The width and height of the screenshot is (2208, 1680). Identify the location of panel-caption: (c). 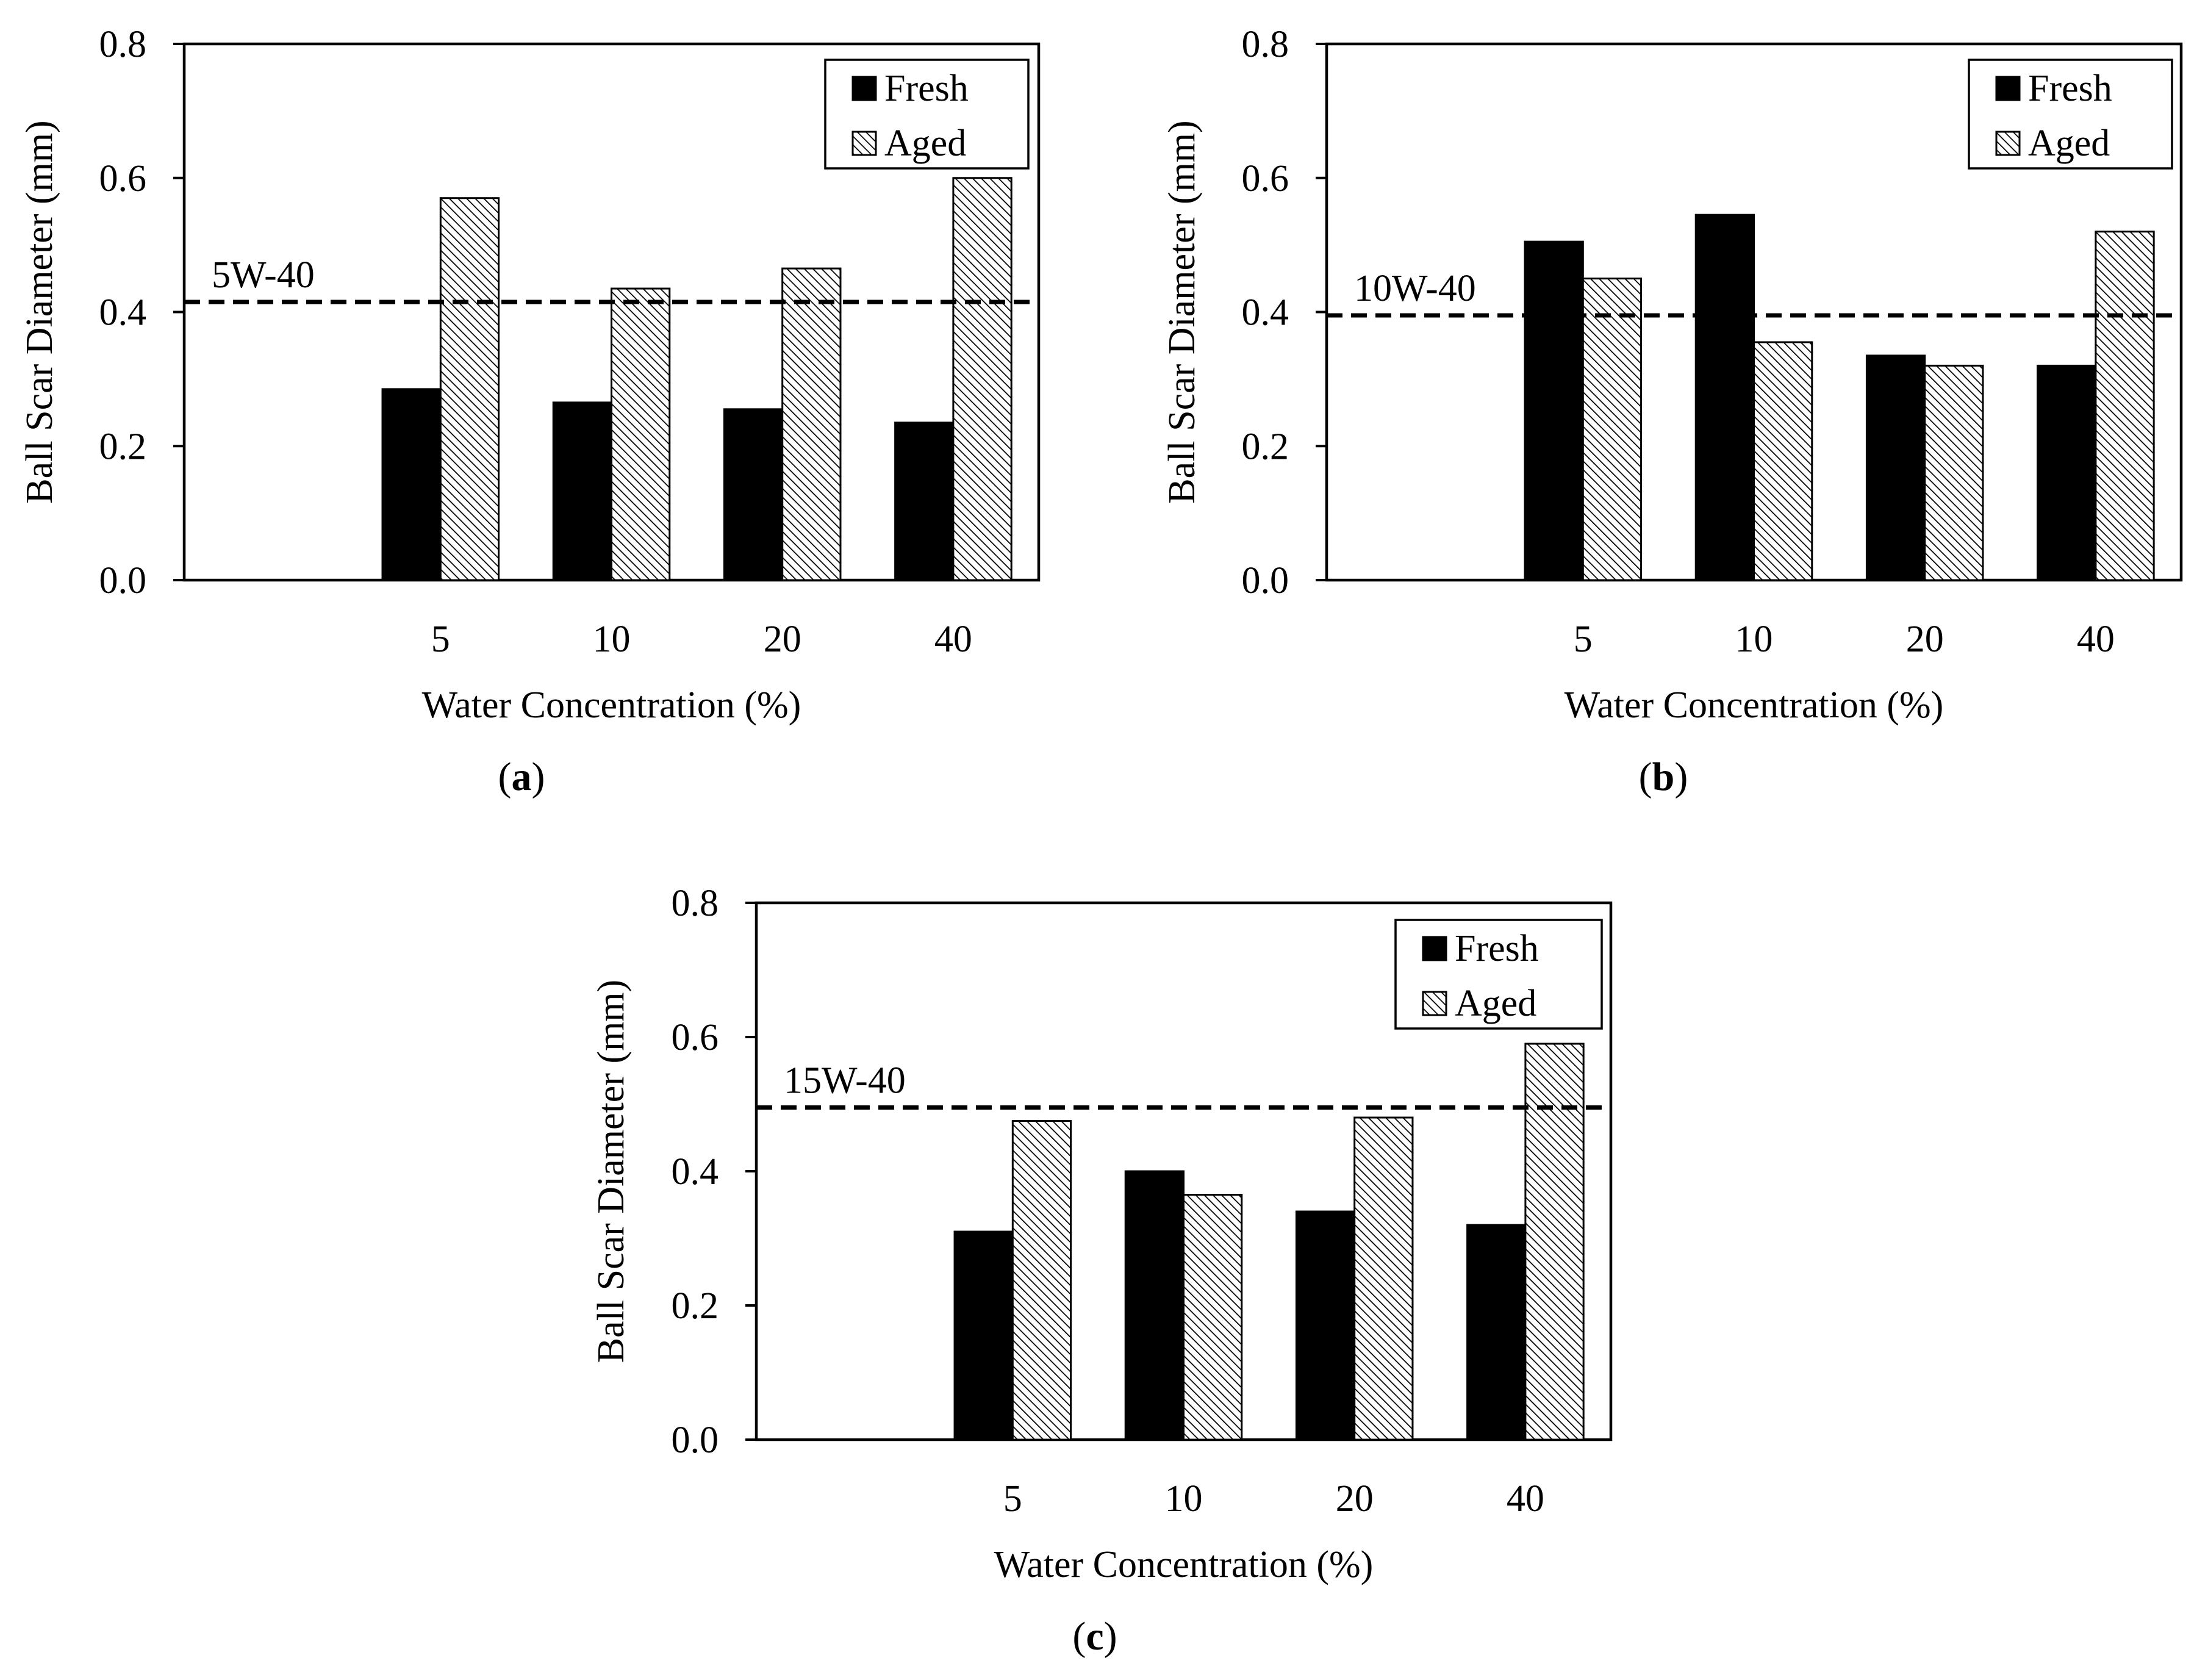
(1094, 1636).